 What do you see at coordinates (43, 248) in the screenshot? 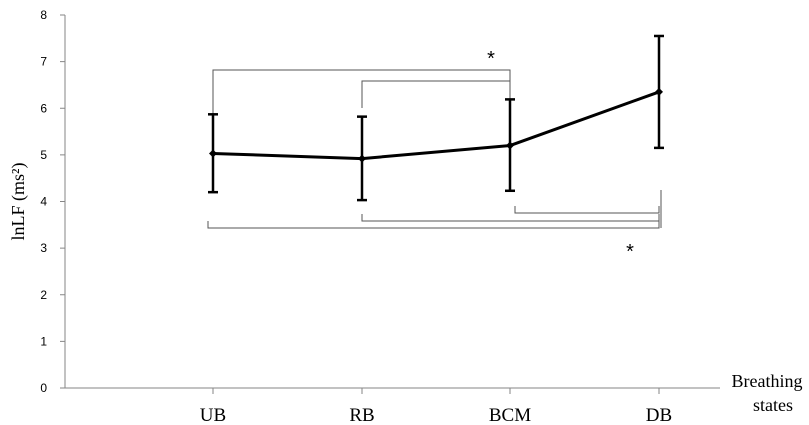
I see `y-tick-label: 3` at bounding box center [43, 248].